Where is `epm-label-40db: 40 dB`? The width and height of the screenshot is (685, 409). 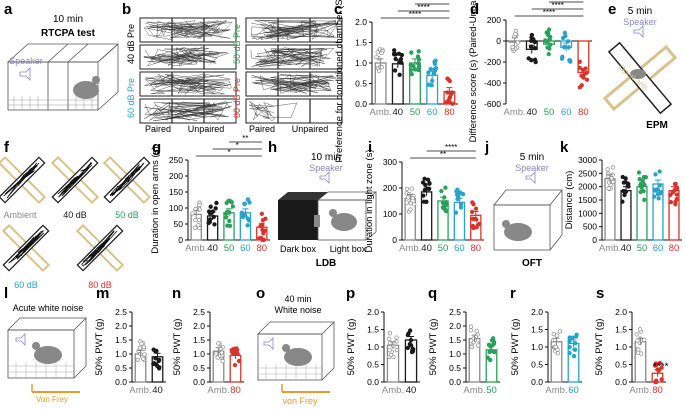
epm-label-40db: 40 dB is located at coordinates (75, 215).